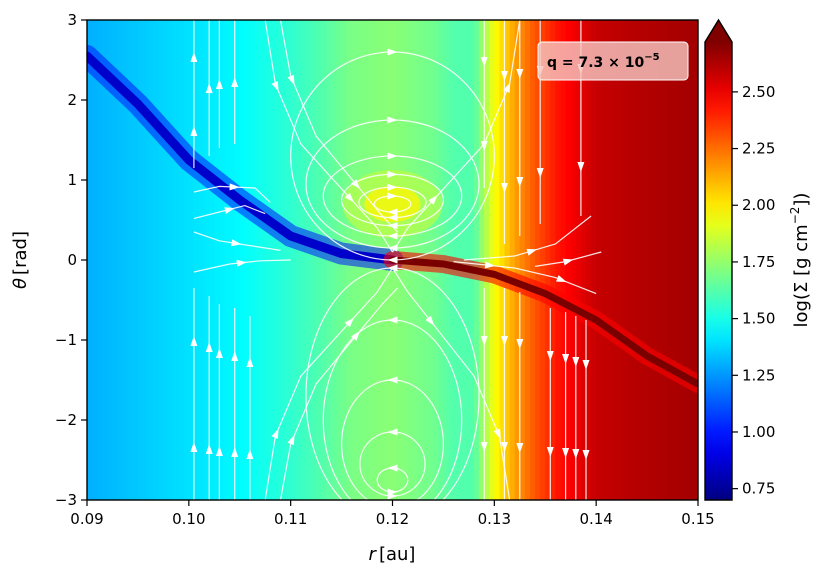  I want to click on colorbar-outline, so click(718, 259).